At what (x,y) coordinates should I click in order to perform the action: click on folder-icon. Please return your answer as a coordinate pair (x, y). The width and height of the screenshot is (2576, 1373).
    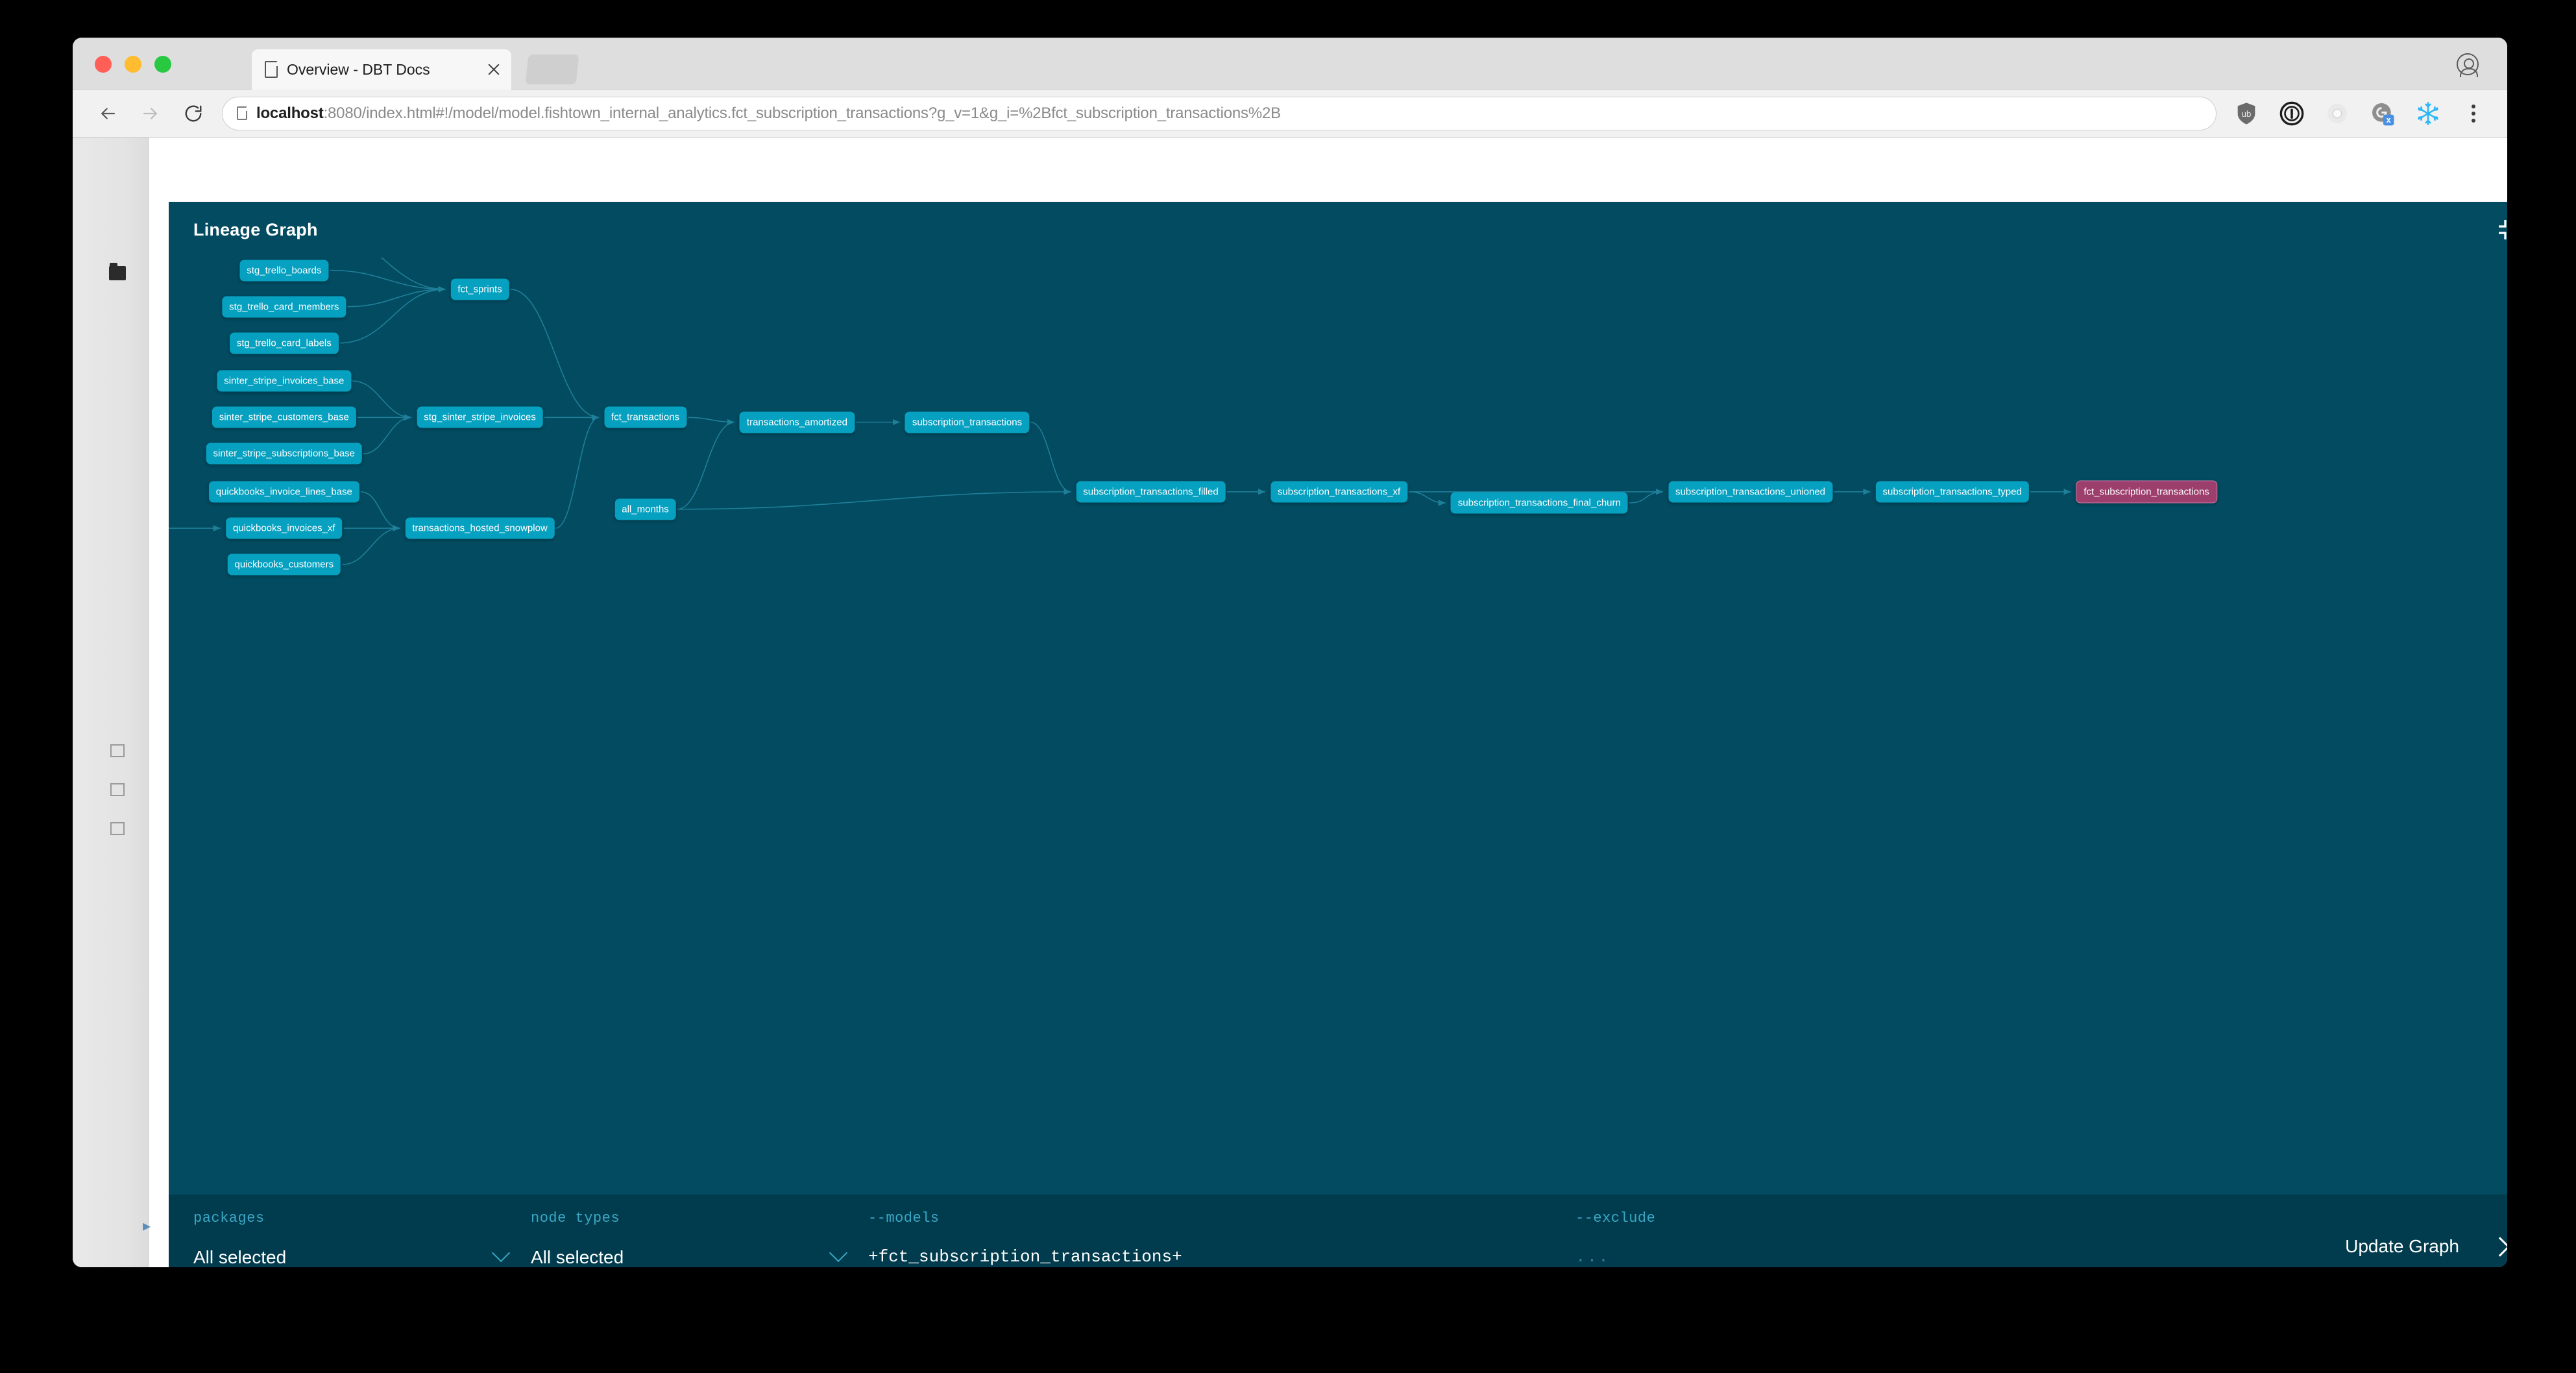
    Looking at the image, I should click on (117, 271).